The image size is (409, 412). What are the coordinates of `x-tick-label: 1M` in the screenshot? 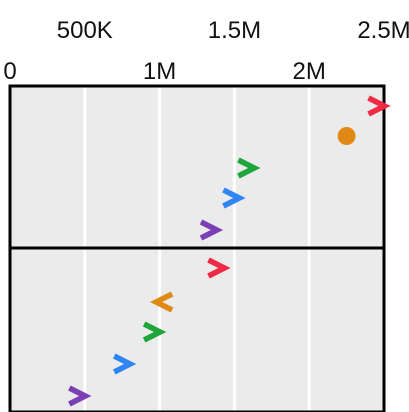 It's located at (159, 71).